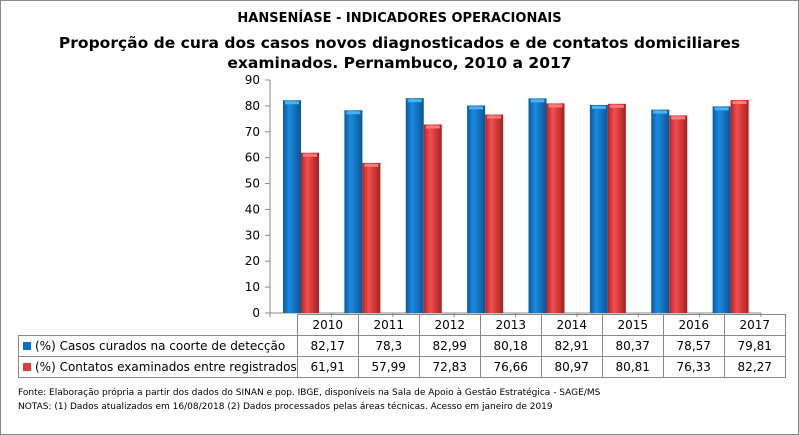  What do you see at coordinates (598, 208) in the screenshot?
I see `bar-casos-2015` at bounding box center [598, 208].